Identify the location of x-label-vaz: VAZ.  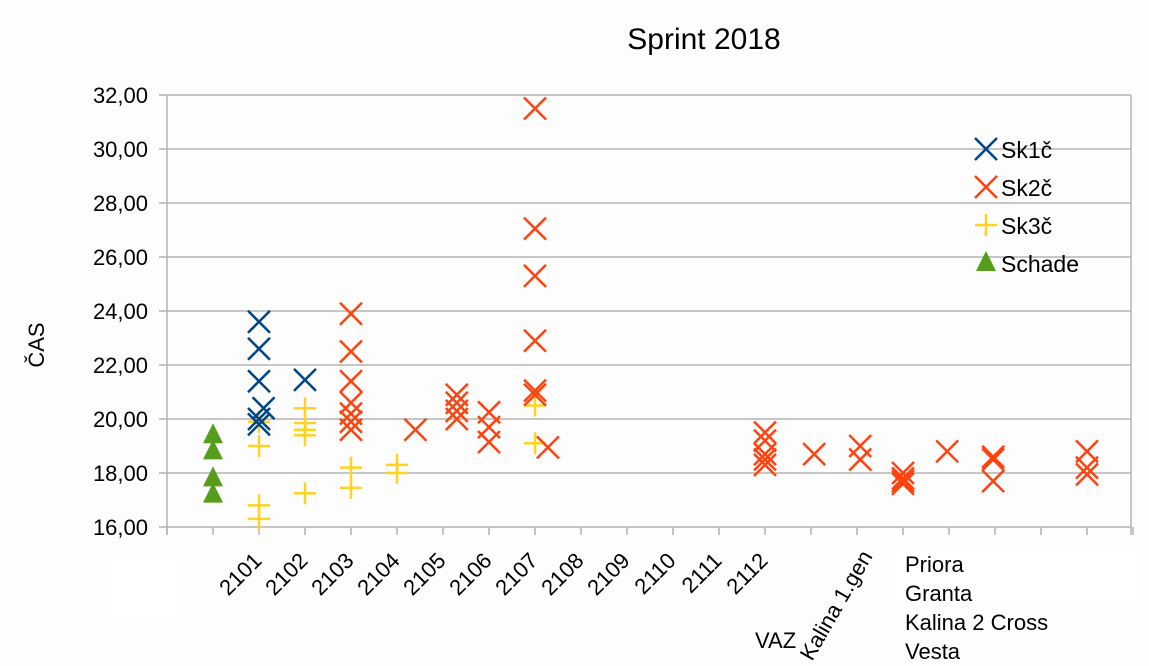
(775, 640).